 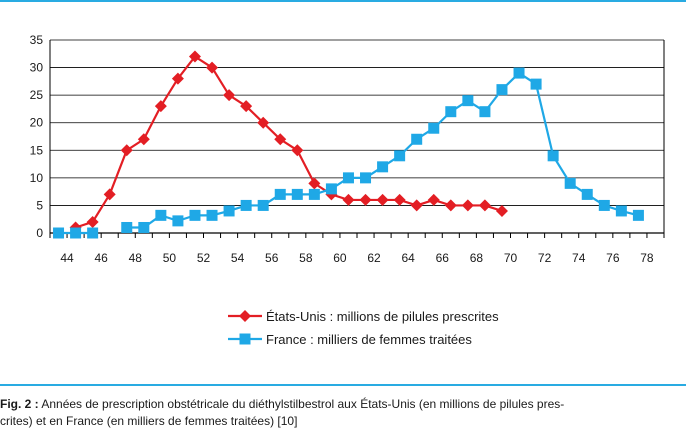 I want to click on x-tick-label: 78, so click(x=647, y=258).